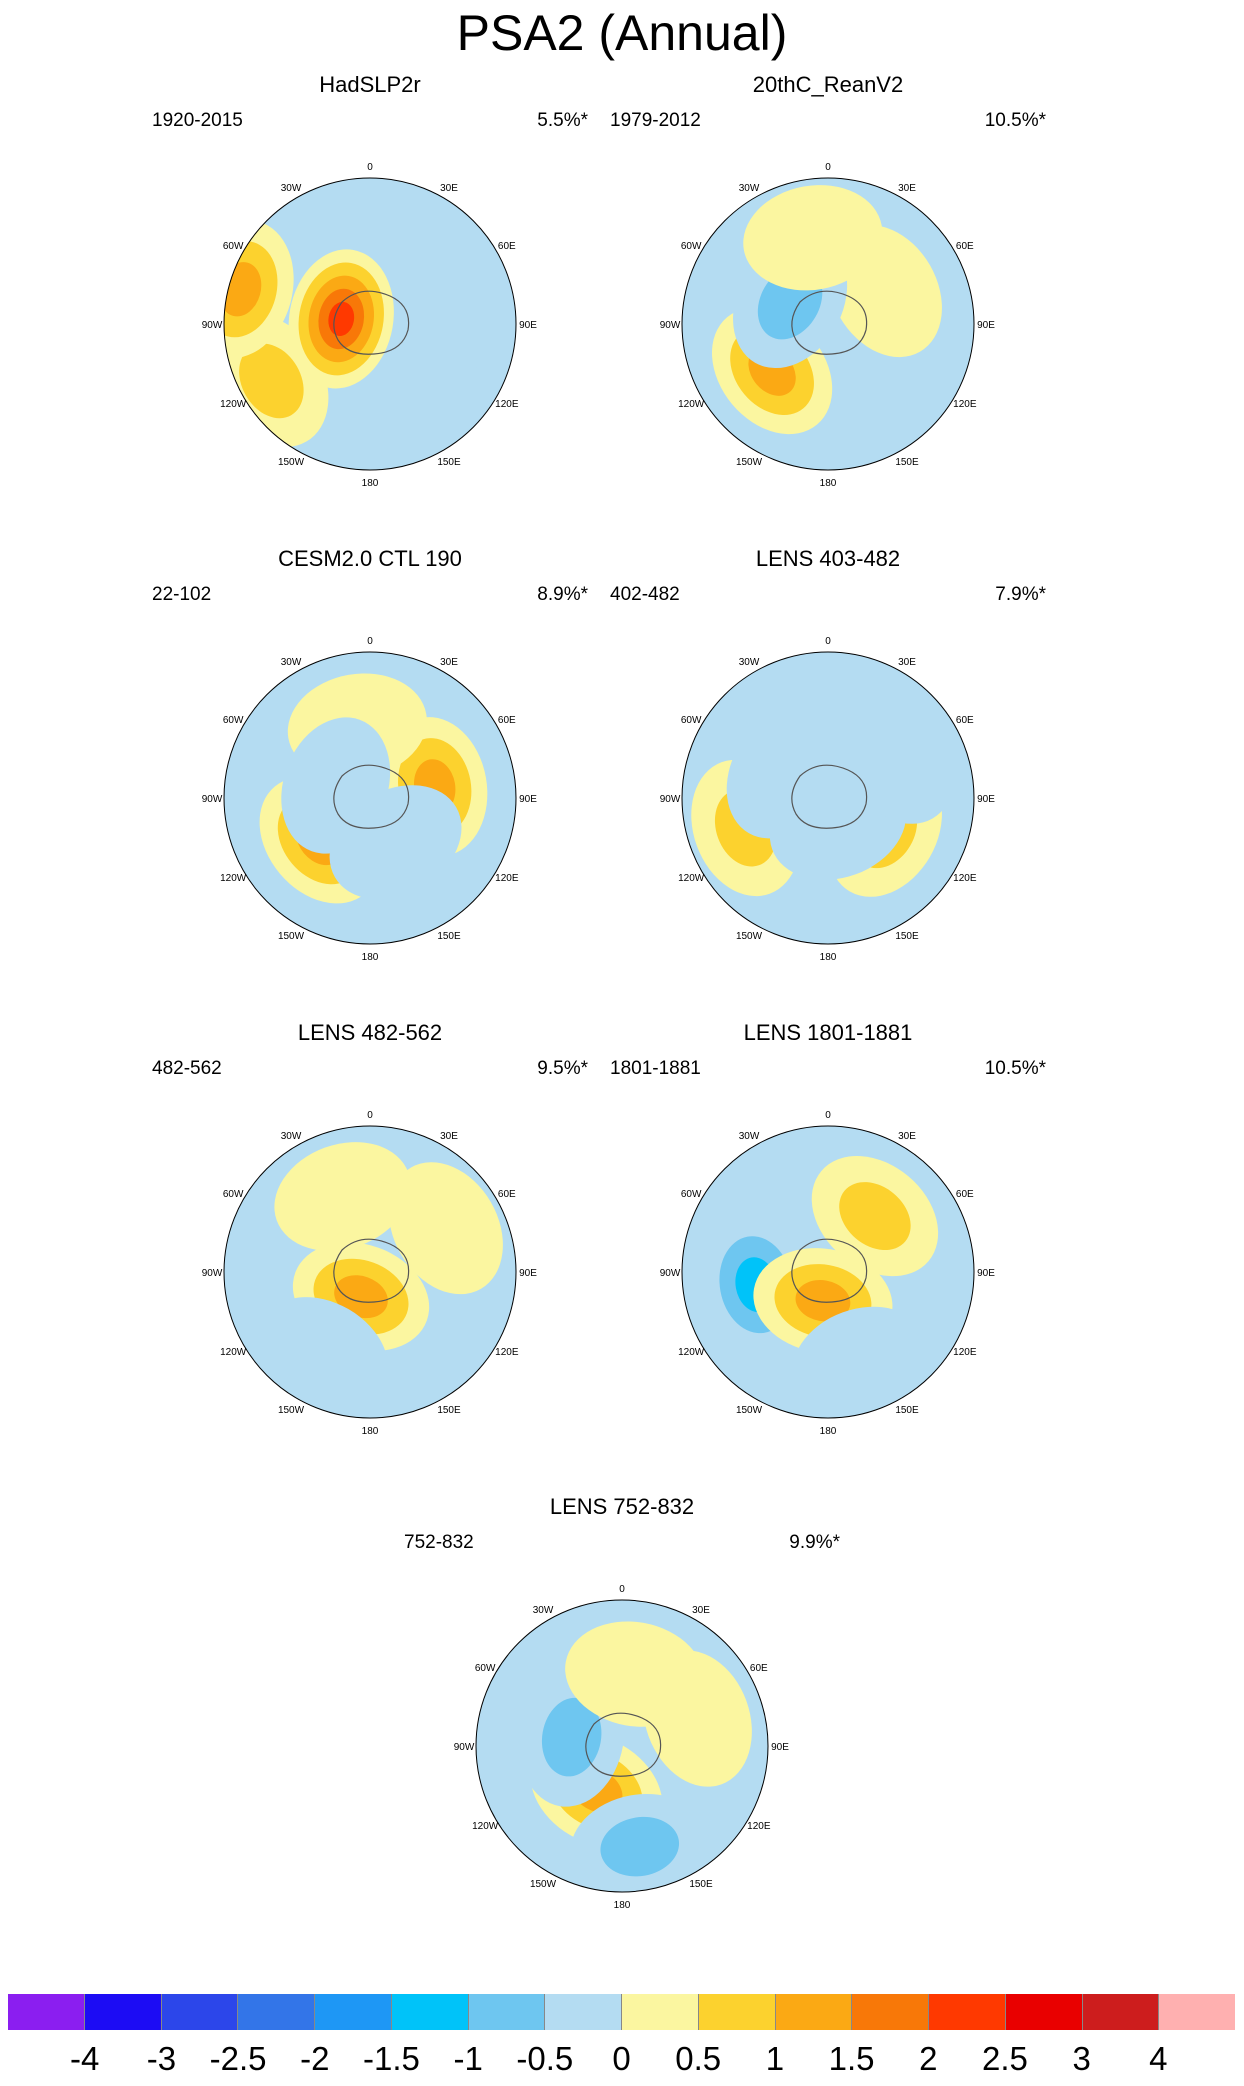  Describe the element at coordinates (1020, 594) in the screenshot. I see `variance-label: 7.9%*` at that location.